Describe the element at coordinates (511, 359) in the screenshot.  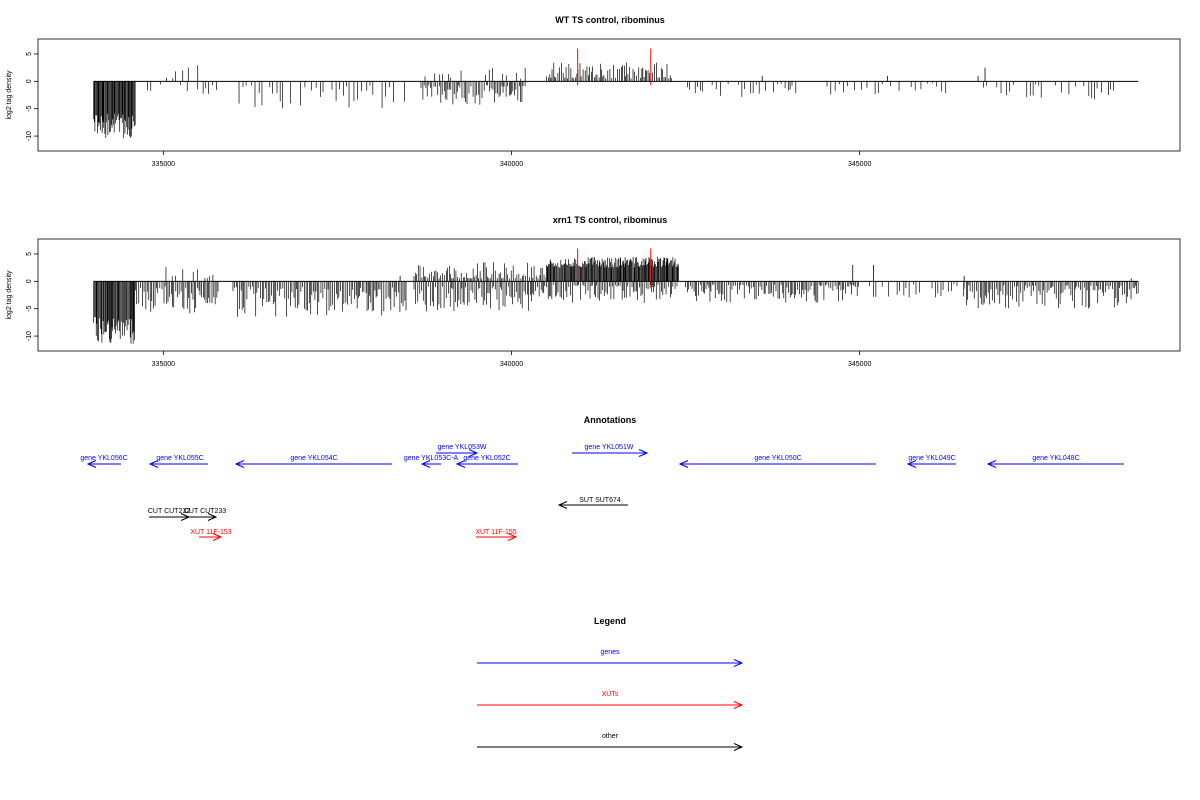
I see `xrn1-x-axis: 335000 340000 345000` at that location.